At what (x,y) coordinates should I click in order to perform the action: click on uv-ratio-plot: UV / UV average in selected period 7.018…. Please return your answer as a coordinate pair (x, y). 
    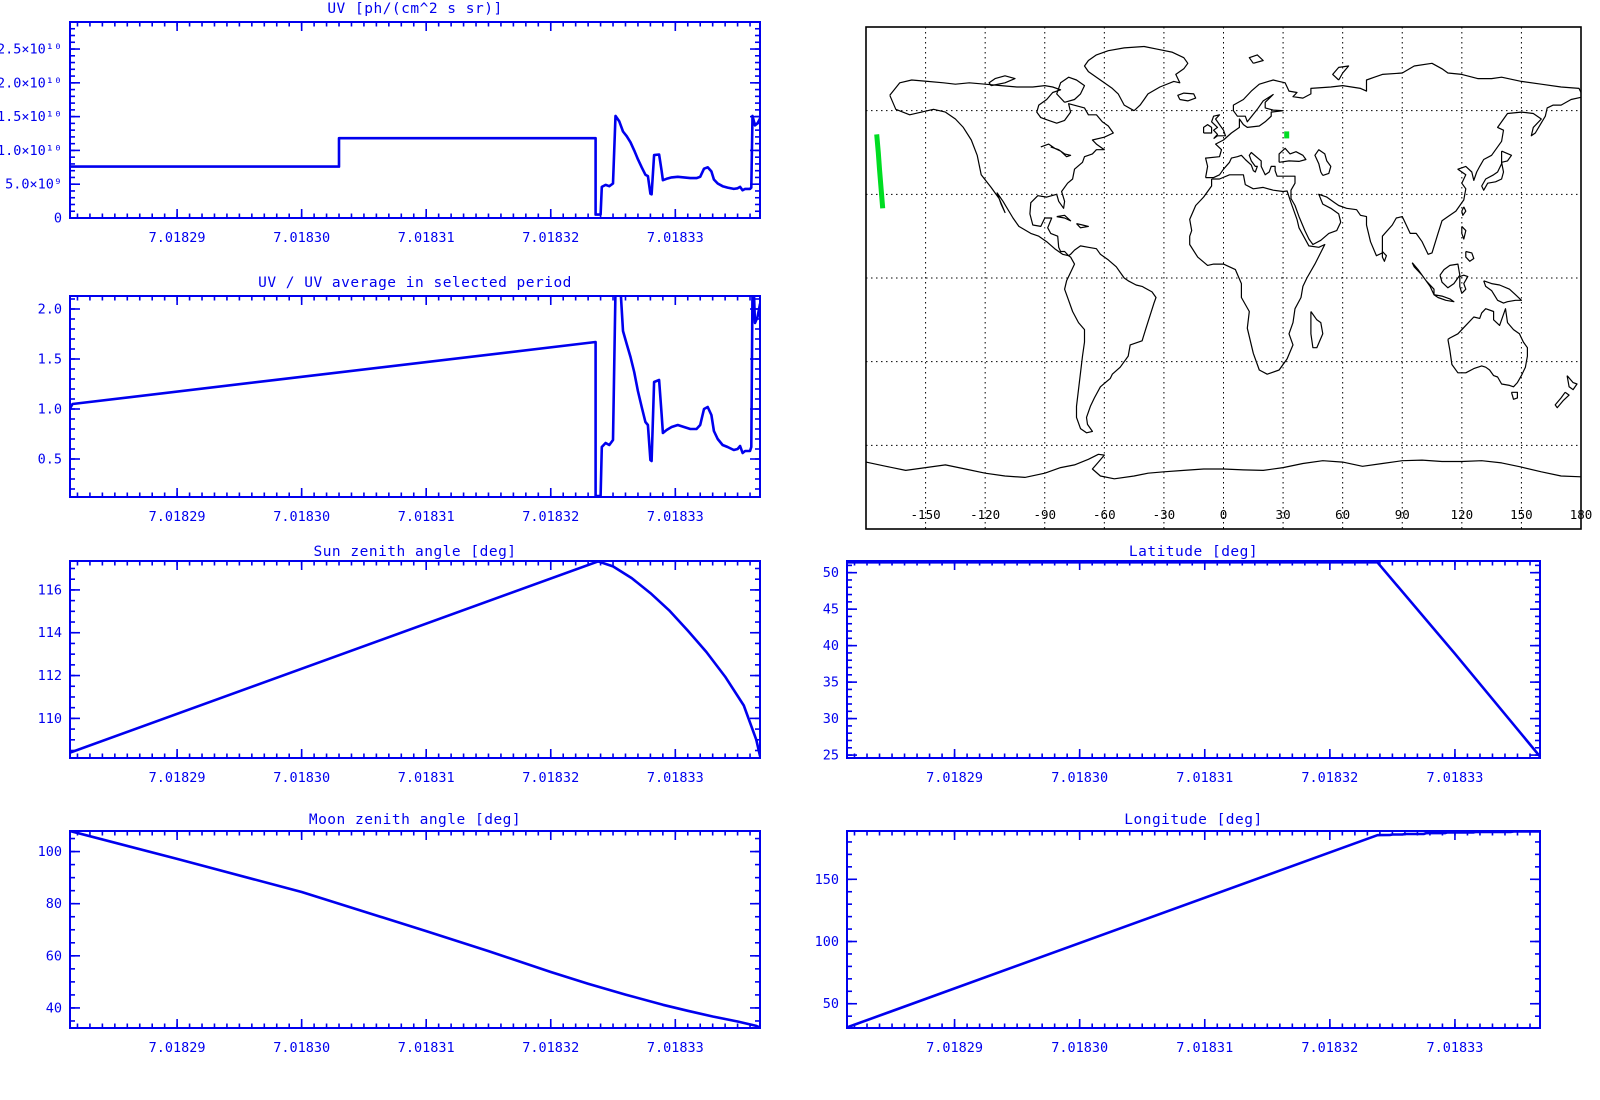
    Looking at the image, I should click on (400, 400).